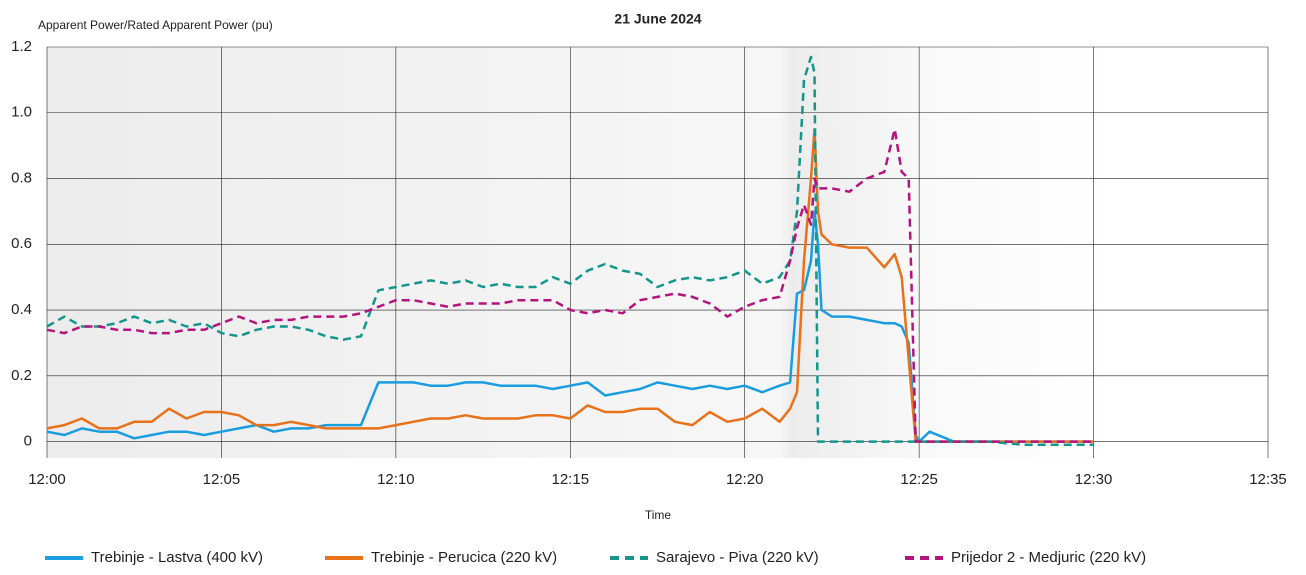  I want to click on x-tick-label: 12:35, so click(1268, 479).